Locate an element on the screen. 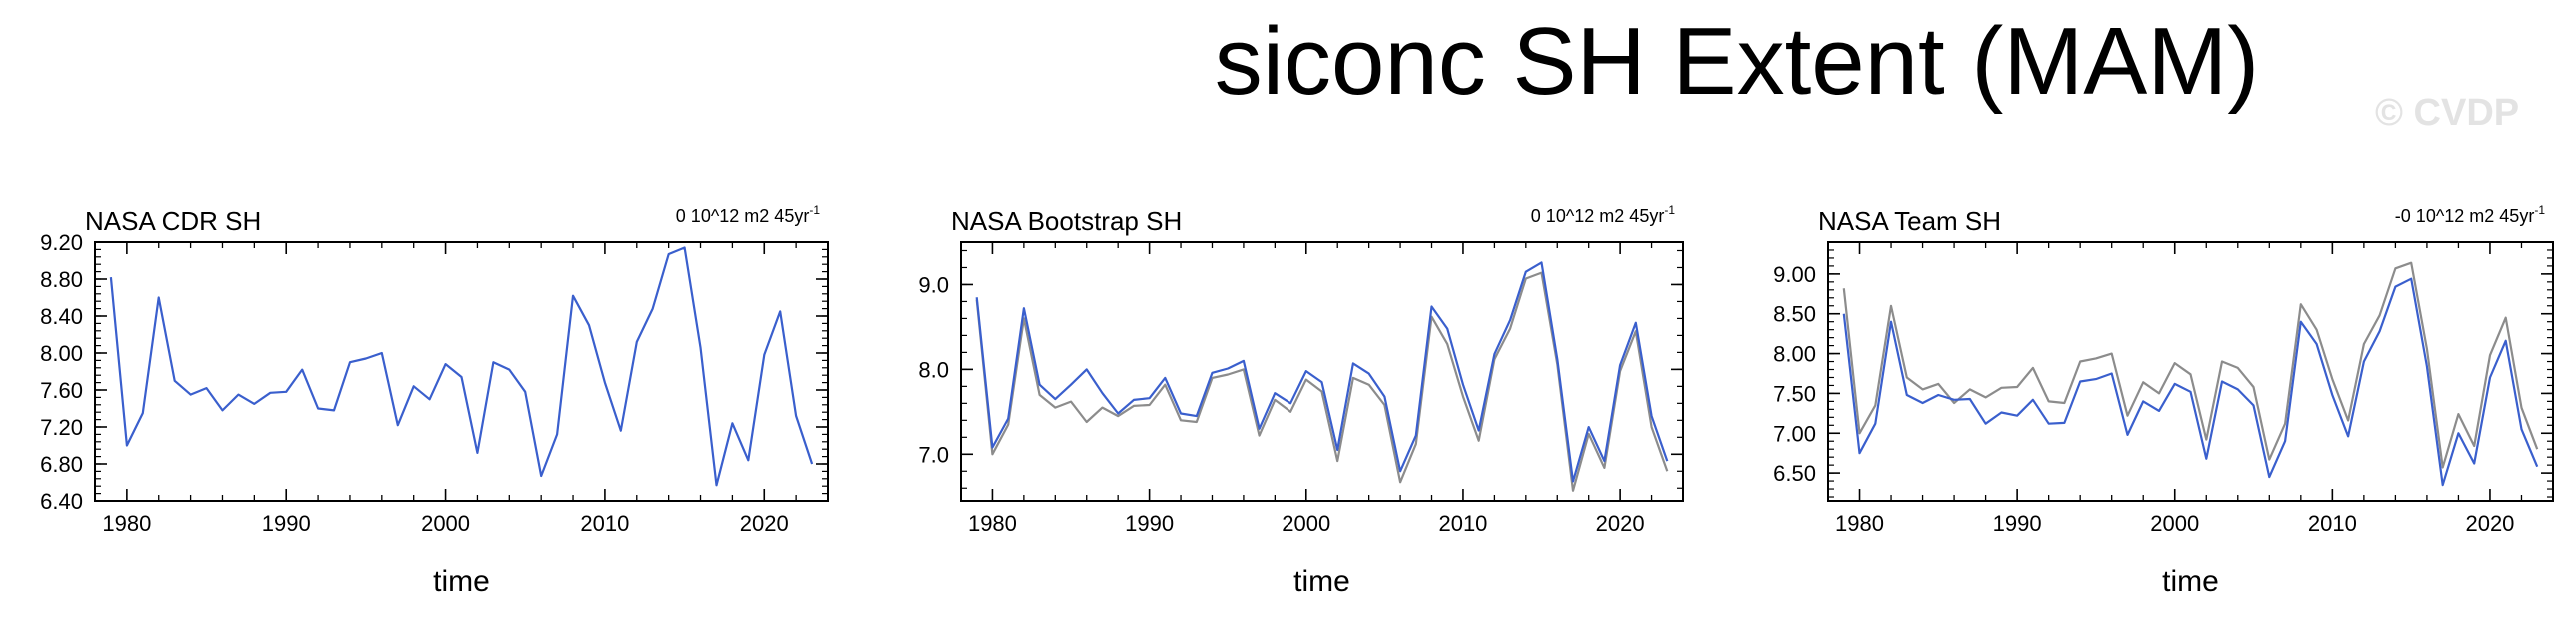  y-tick-label: 7.60 is located at coordinates (62, 390).